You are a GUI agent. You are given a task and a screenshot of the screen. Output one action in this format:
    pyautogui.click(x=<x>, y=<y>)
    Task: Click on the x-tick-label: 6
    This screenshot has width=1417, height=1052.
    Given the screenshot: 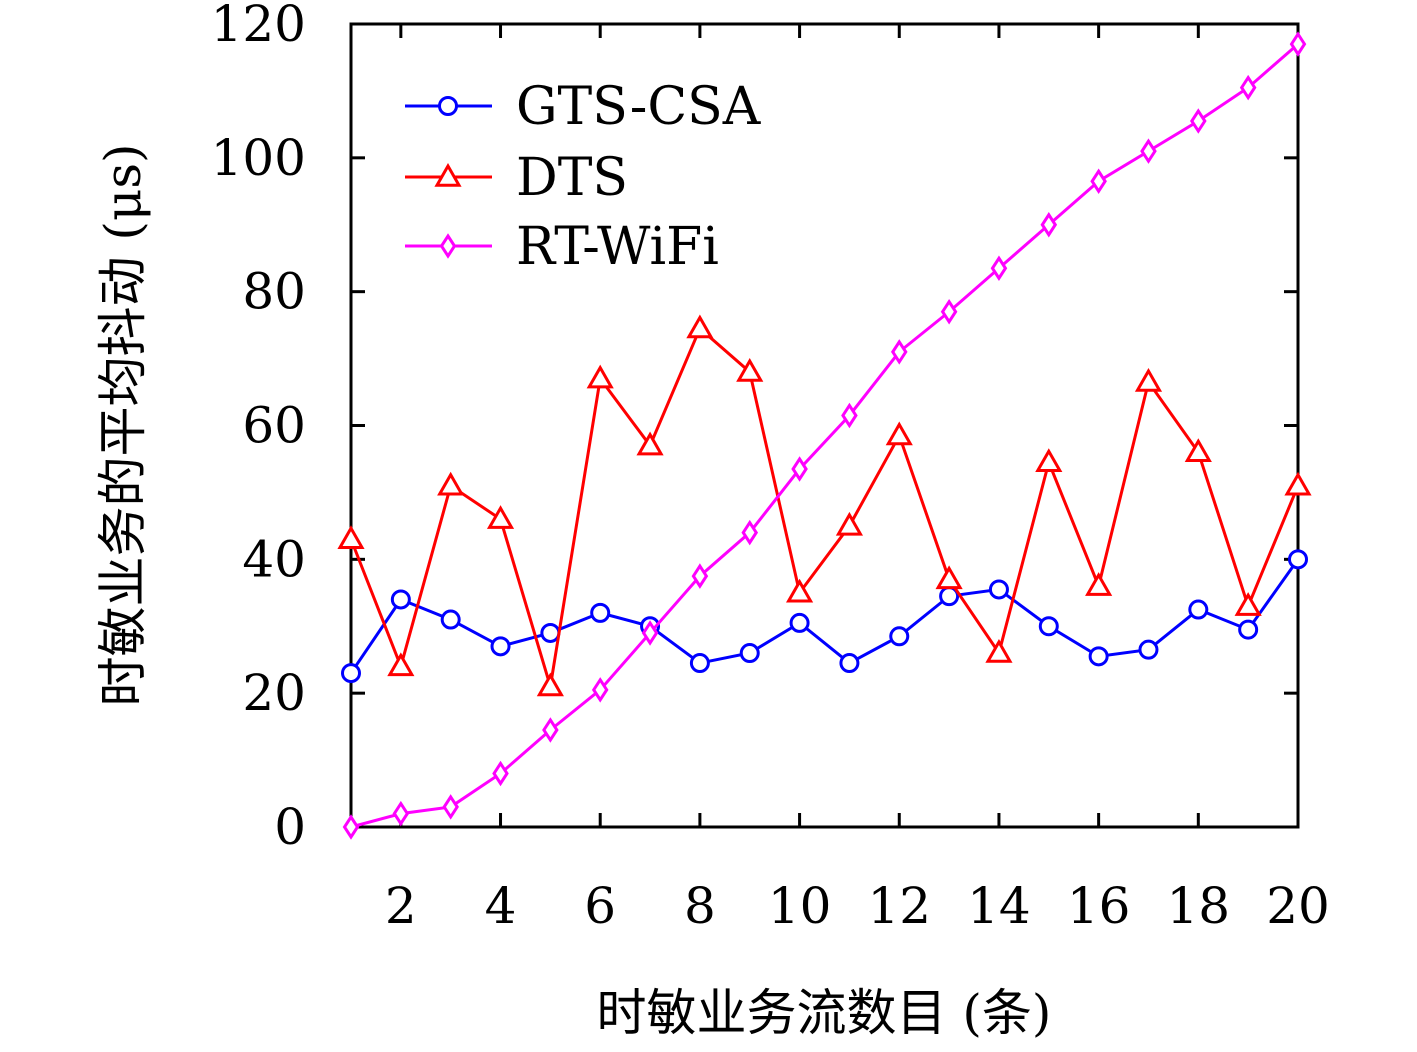 What is the action you would take?
    pyautogui.click(x=600, y=906)
    